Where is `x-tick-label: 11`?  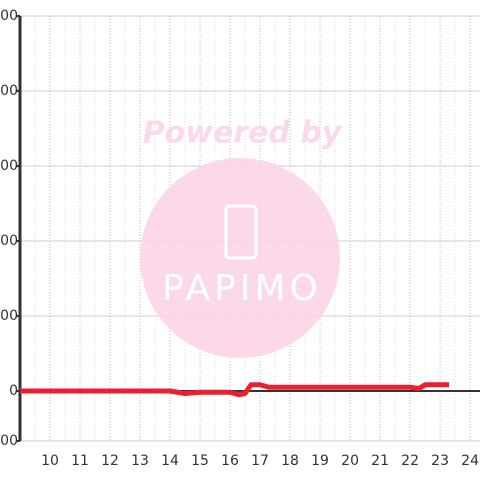
x-tick-label: 11 is located at coordinates (80, 461).